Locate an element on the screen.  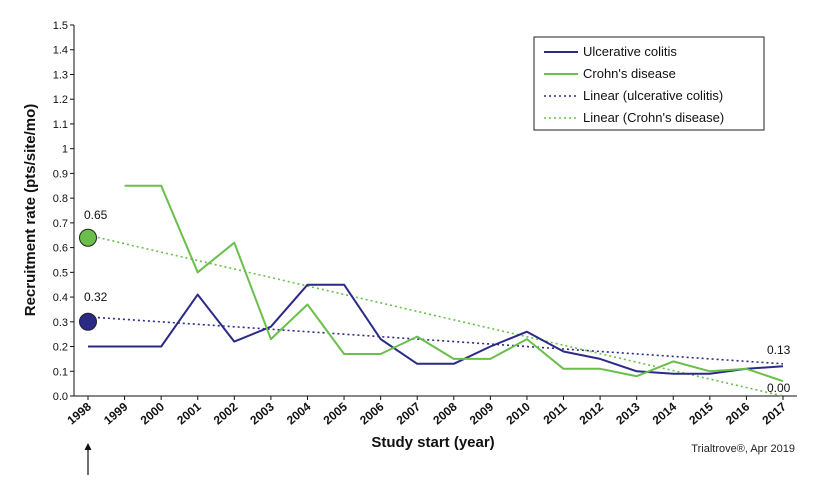
source-note: Trialtrove®, Apr 2019 is located at coordinates (743, 449).